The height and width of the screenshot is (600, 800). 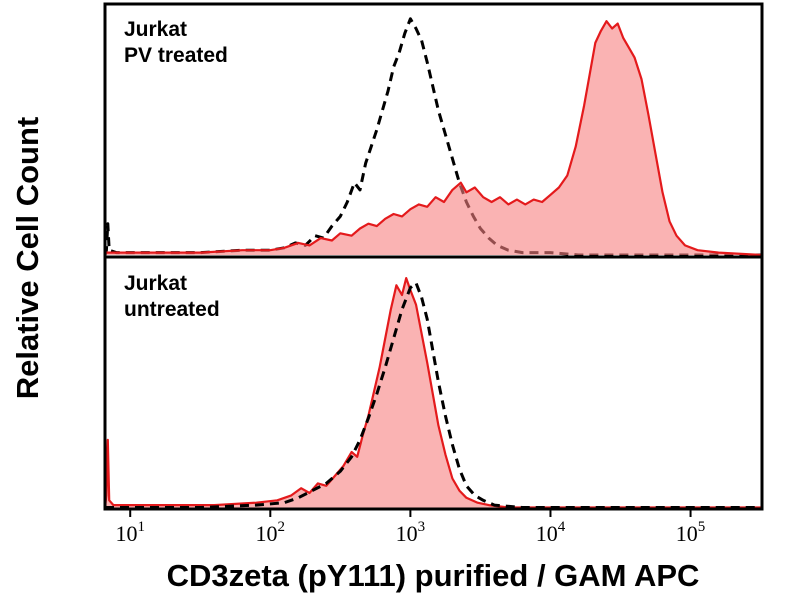 What do you see at coordinates (176, 55) in the screenshot?
I see `top-panel-label-line2: PV treated` at bounding box center [176, 55].